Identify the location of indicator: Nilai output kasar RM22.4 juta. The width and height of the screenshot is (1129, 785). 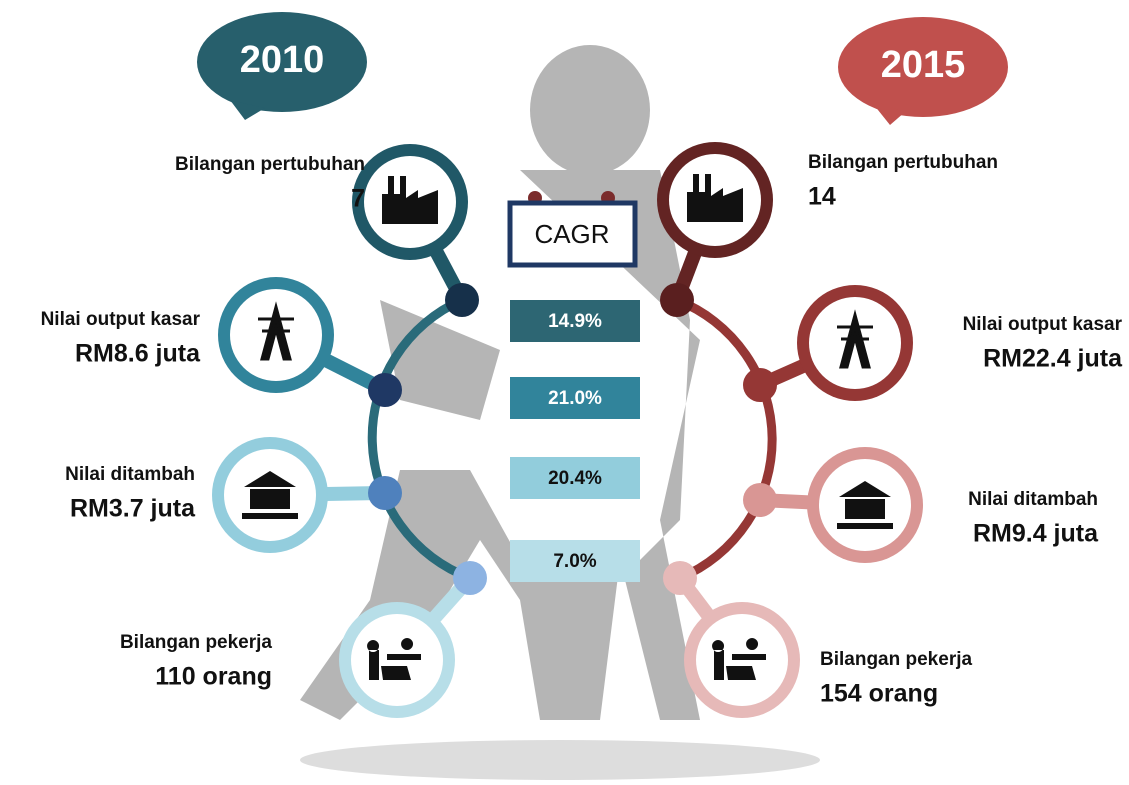
(933, 343).